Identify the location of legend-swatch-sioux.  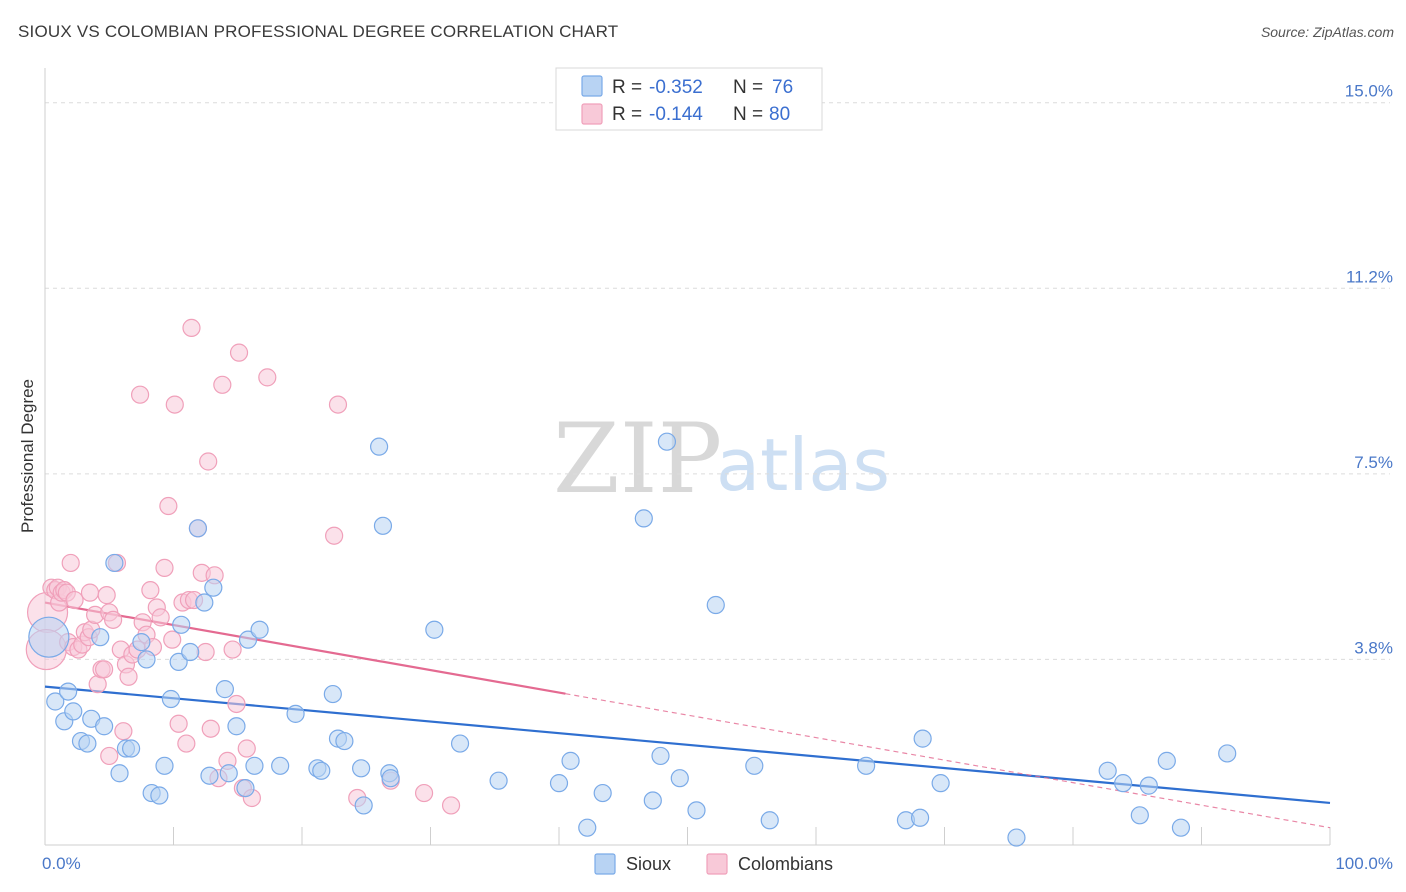
(592, 86).